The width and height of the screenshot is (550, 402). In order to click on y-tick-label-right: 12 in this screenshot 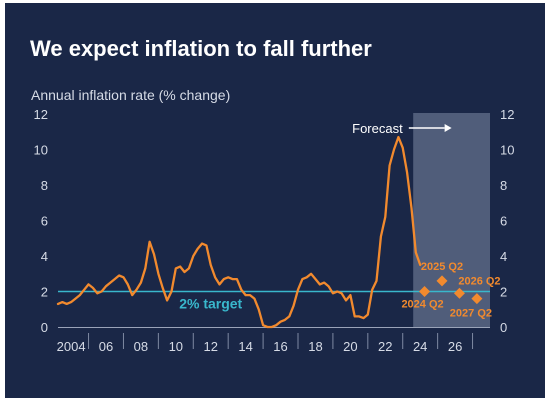, I will do `click(507, 114)`.